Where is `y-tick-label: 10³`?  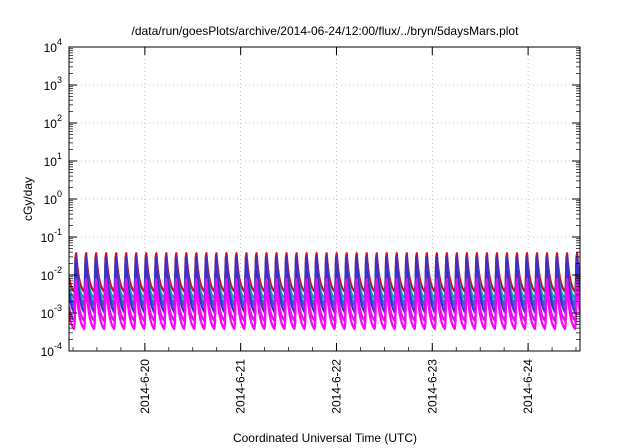
y-tick-label: 10³ is located at coordinates (53, 84).